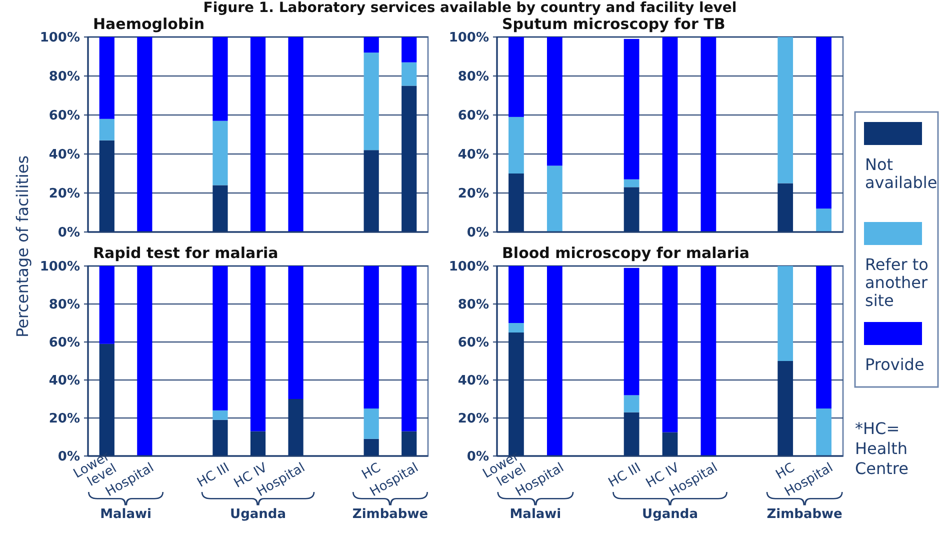 Image resolution: width=940 pixels, height=534 pixels. I want to click on chart-title: Blood microscopy for malaria, so click(626, 253).